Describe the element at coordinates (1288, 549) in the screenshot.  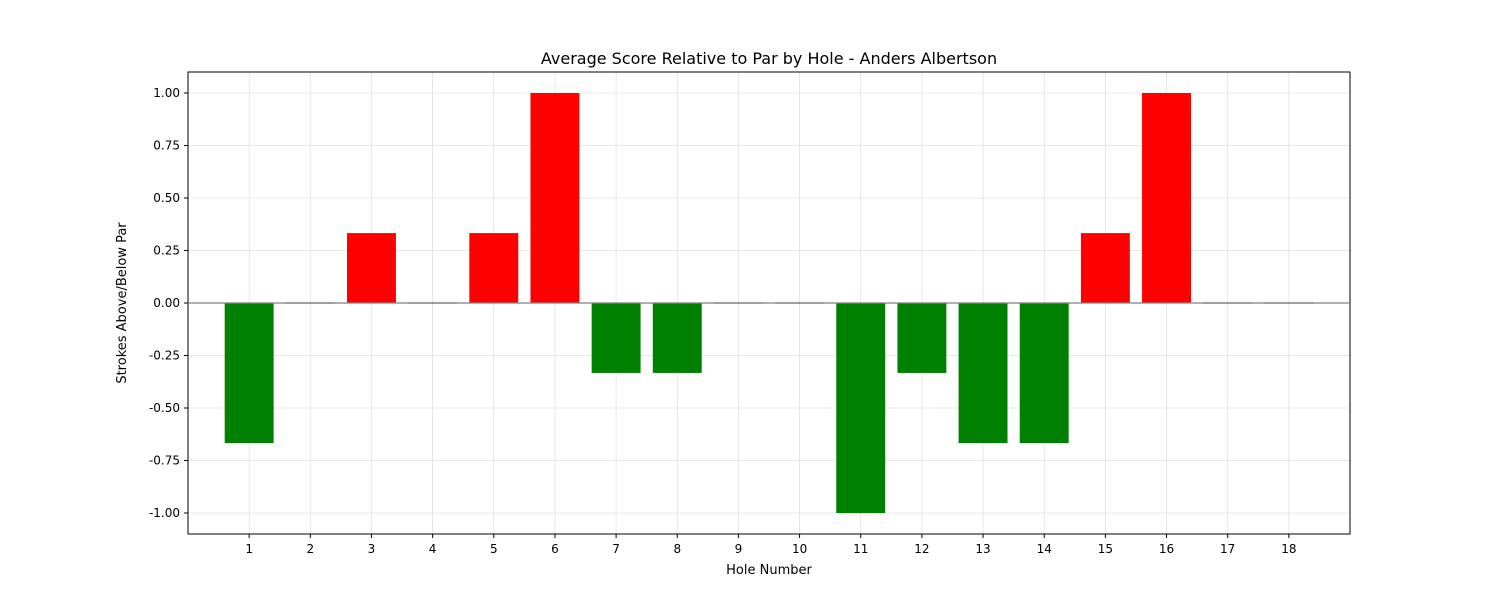
I see `x-tick-label: 18` at that location.